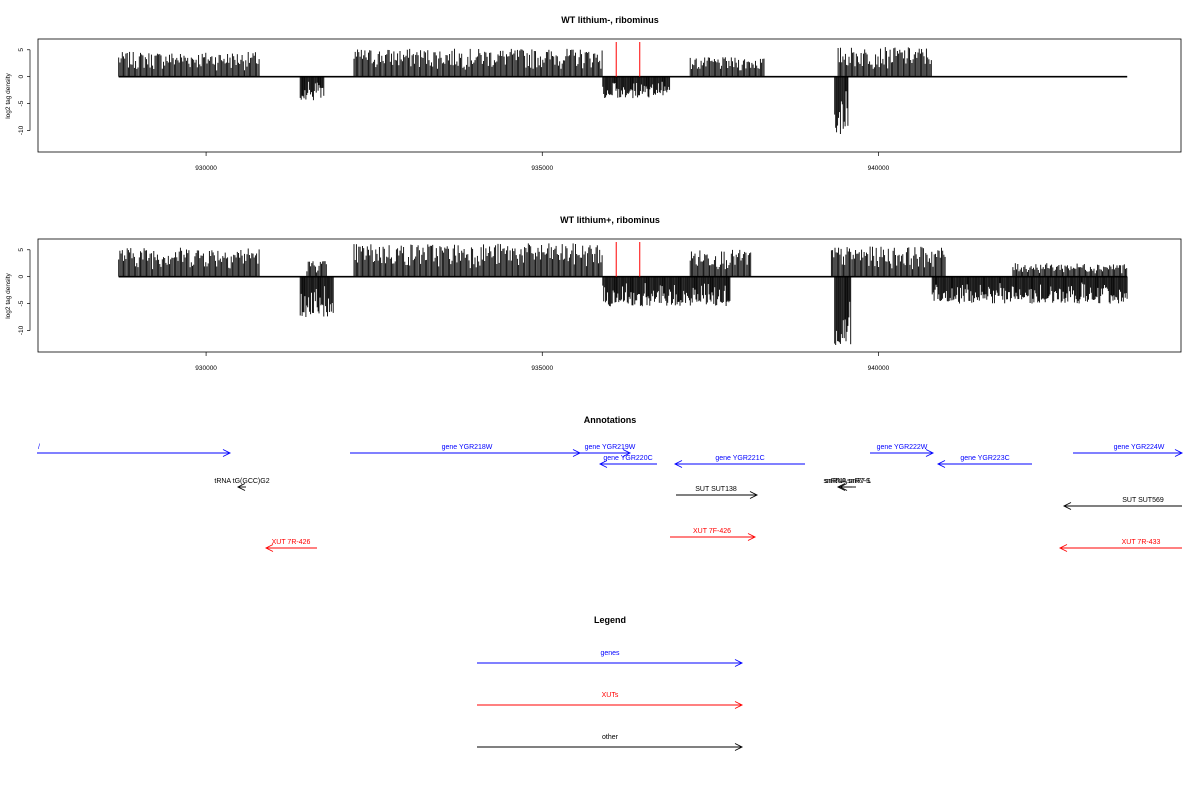 The height and width of the screenshot is (800, 1200). Describe the element at coordinates (610, 620) in the screenshot. I see `legend-title: Legend` at that location.